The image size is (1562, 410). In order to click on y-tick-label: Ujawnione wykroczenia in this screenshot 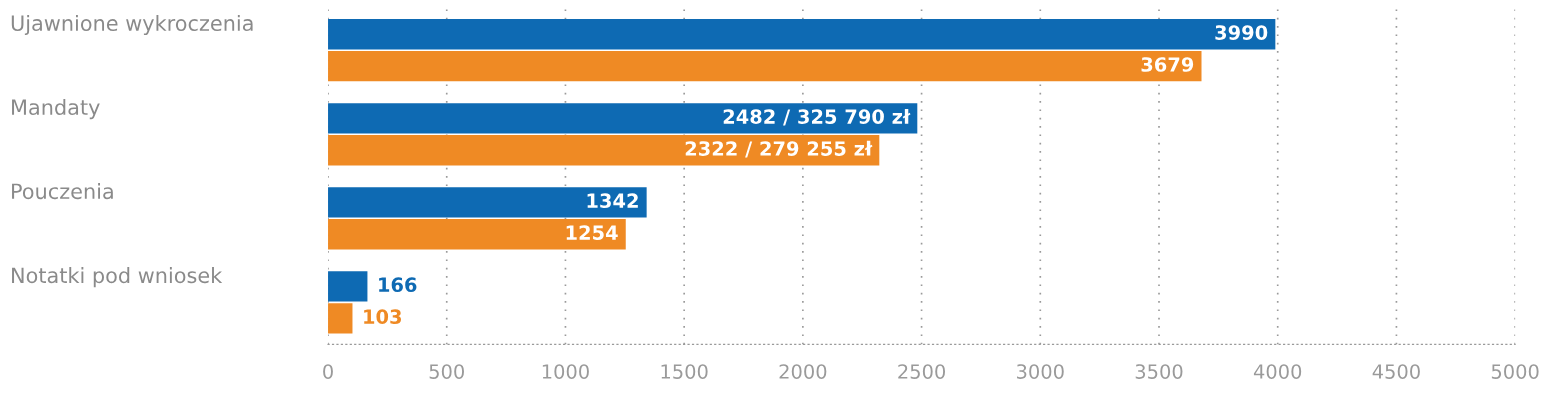, I will do `click(132, 25)`.